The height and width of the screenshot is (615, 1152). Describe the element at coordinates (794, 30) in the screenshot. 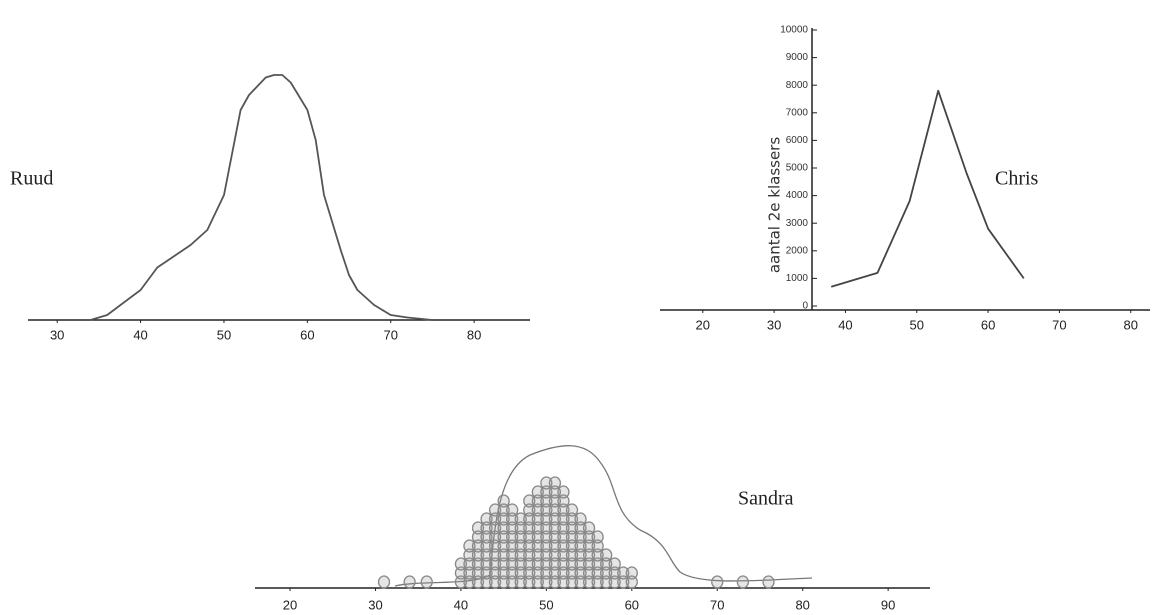

I see `y-tick-label: 10000` at that location.